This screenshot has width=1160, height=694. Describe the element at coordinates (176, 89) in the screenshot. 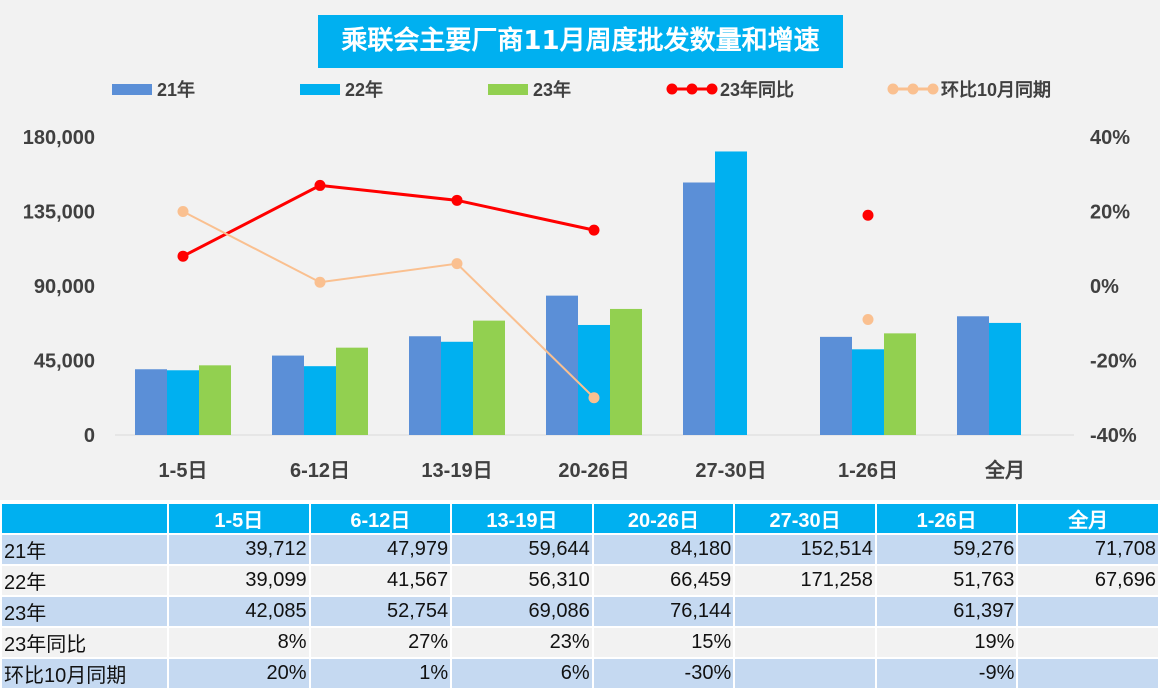

I see `legend-label: 21年` at that location.